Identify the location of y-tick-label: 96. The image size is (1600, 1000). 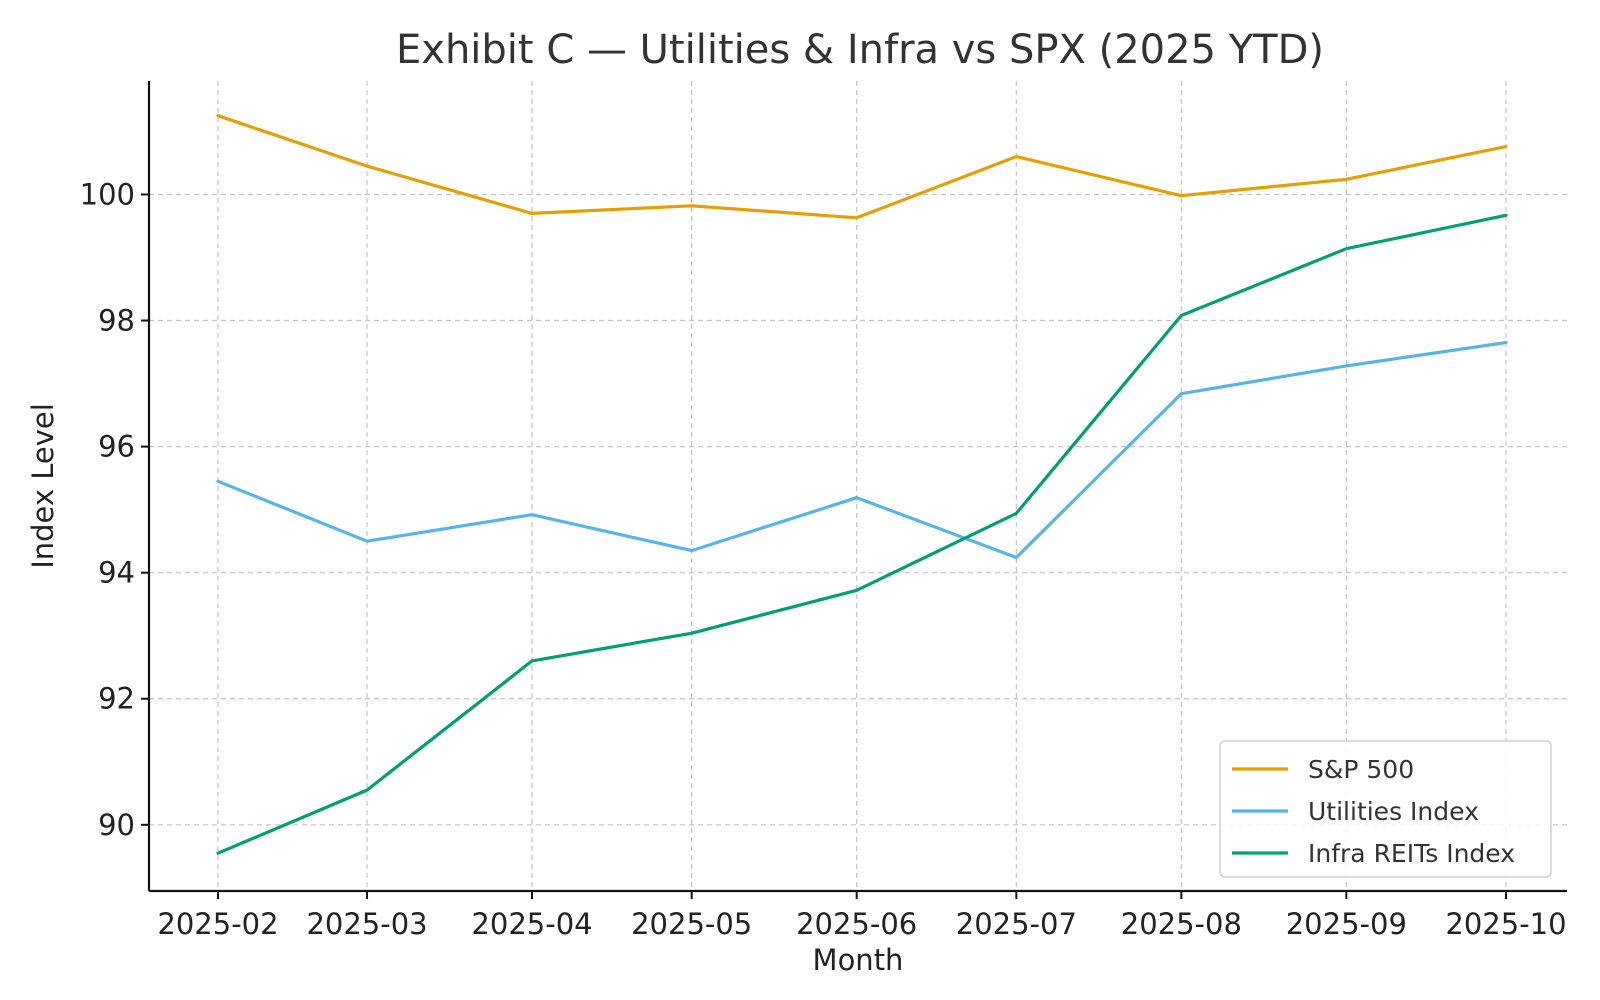
(116, 447).